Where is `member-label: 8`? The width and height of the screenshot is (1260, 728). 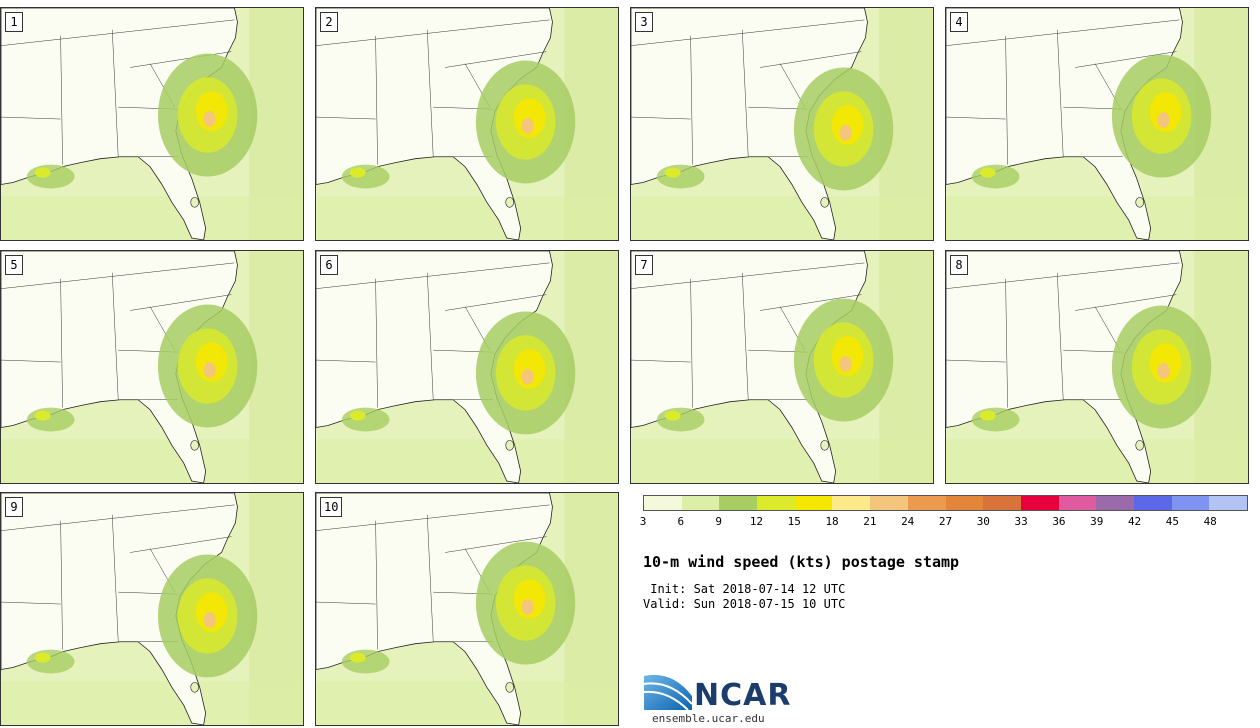
member-label: 8 is located at coordinates (959, 265).